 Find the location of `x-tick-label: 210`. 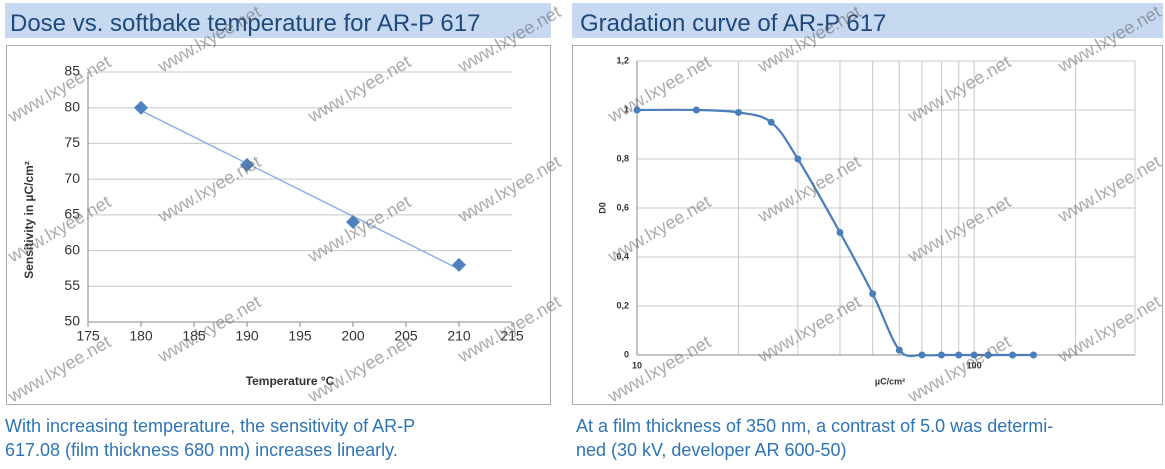

x-tick-label: 210 is located at coordinates (459, 336).